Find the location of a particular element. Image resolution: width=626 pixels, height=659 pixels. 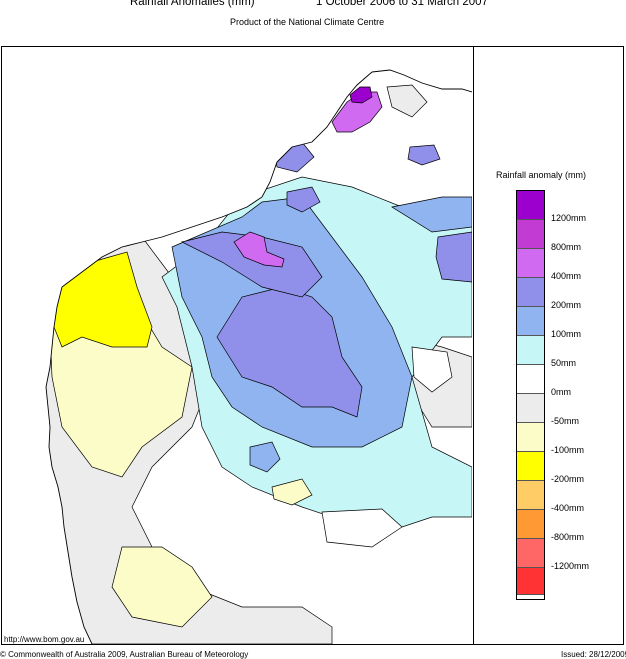

legend-label: -1200mm is located at coordinates (570, 566).